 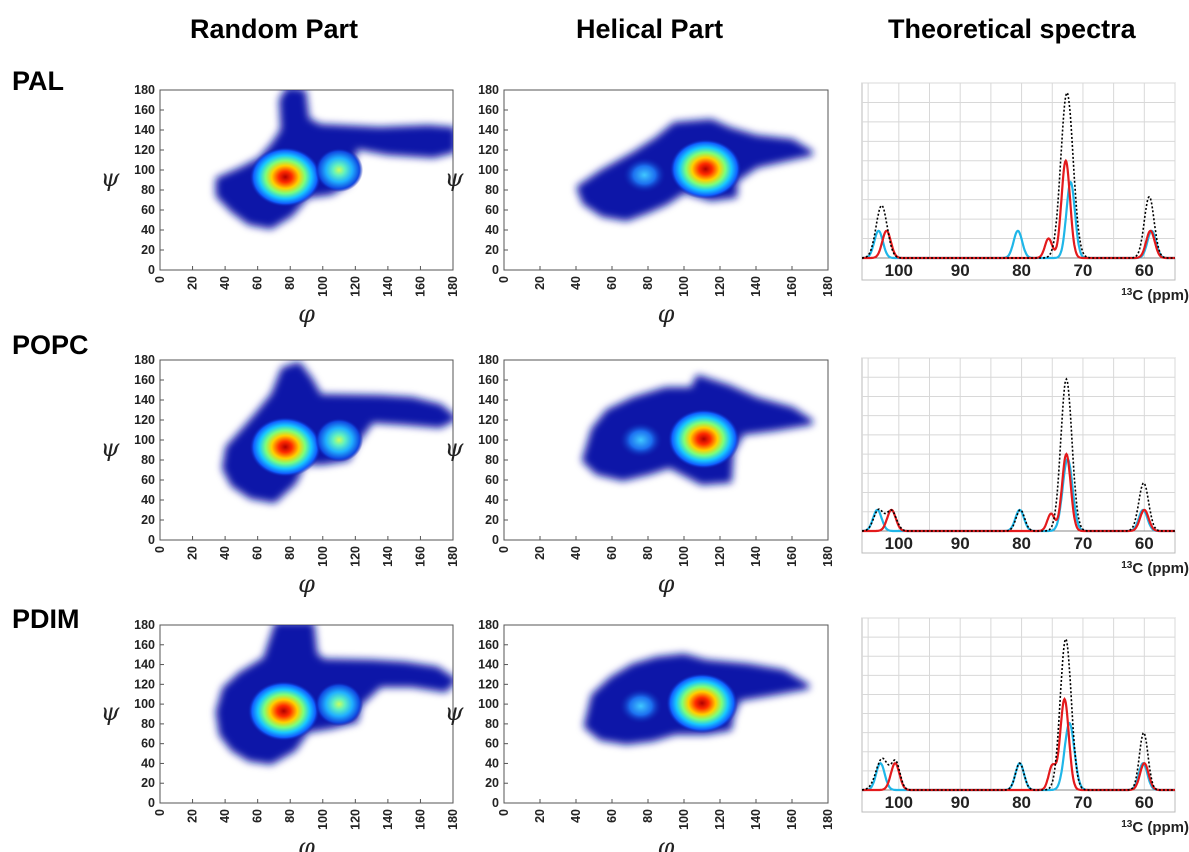 What do you see at coordinates (1082, 543) in the screenshot?
I see `x-tick-label: 70` at bounding box center [1082, 543].